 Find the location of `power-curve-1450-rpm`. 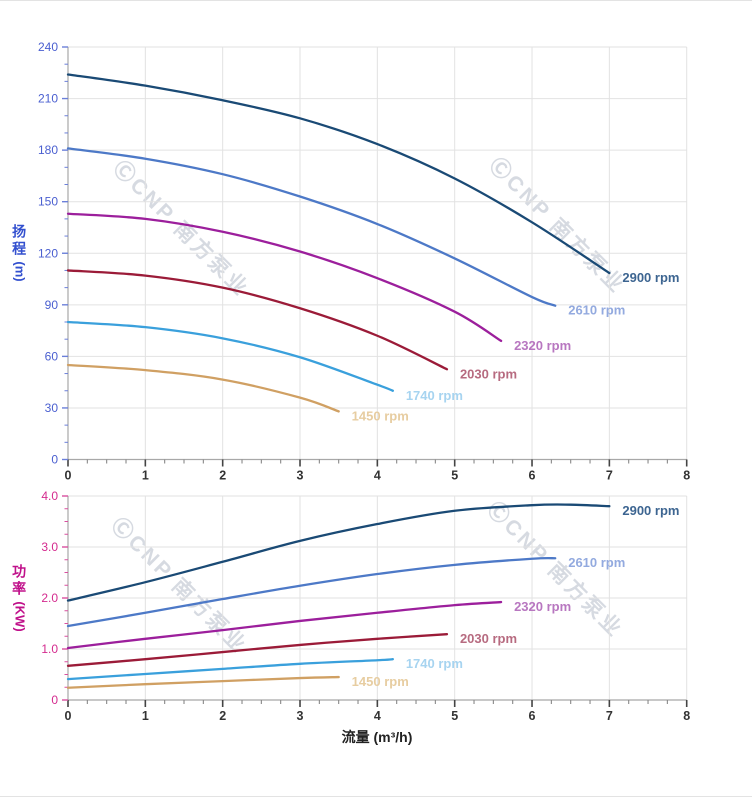

power-curve-1450-rpm is located at coordinates (203, 682).